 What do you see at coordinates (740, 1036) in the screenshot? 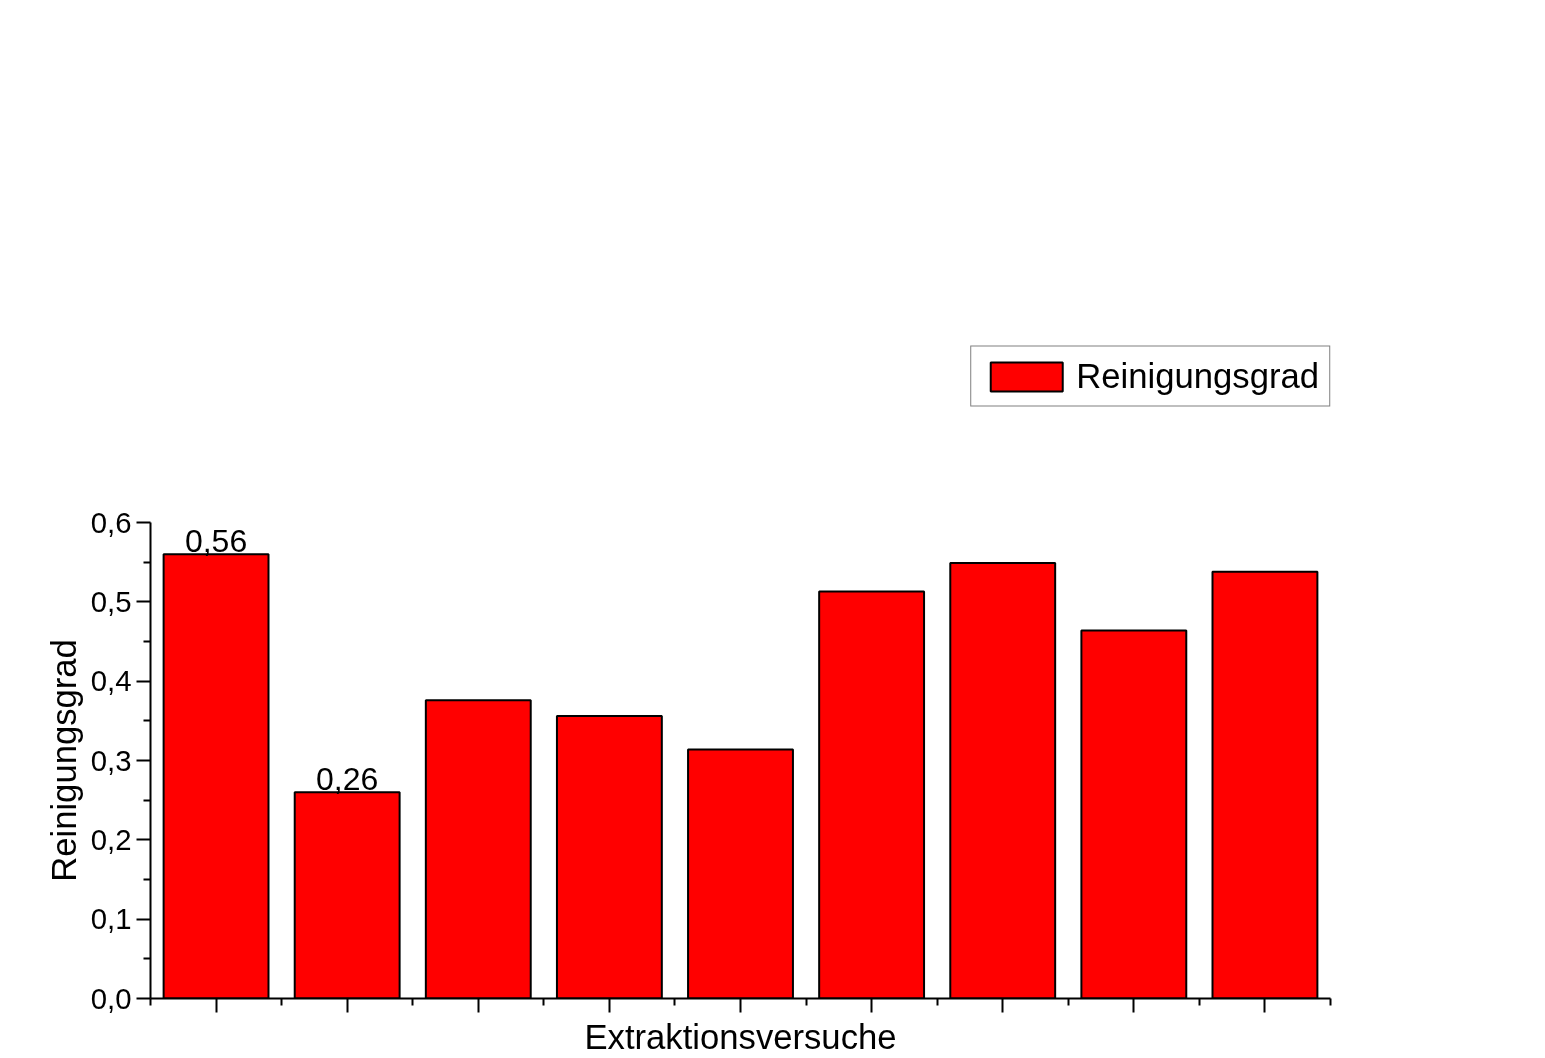
I see `x-axis-title: Extraktionsversuche` at bounding box center [740, 1036].